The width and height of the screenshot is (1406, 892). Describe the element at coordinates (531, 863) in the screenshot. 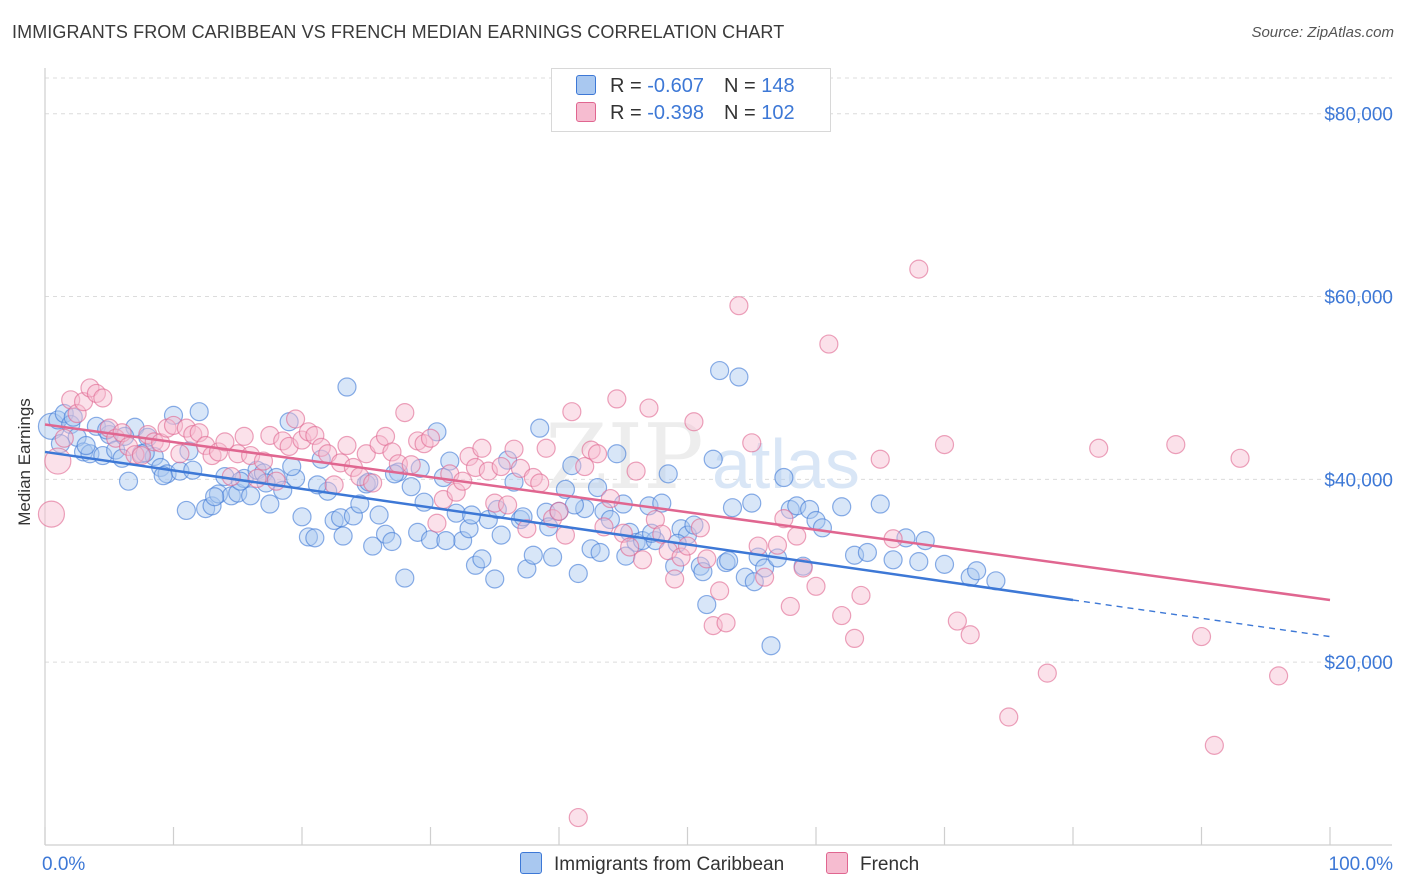

I see `series-legend-swatch-caribbean` at that location.